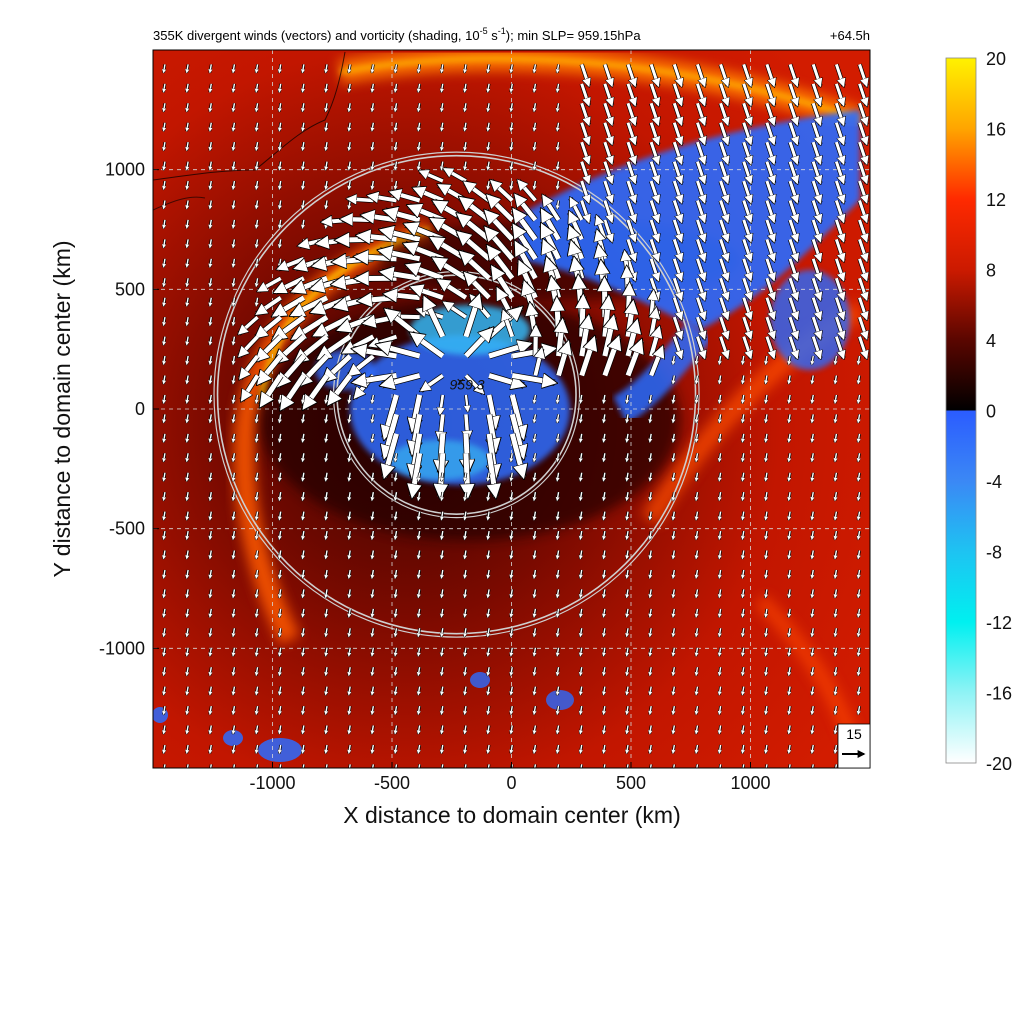 This screenshot has width=1024, height=1024. I want to click on colorbar-tick-label: -16, so click(999, 694).